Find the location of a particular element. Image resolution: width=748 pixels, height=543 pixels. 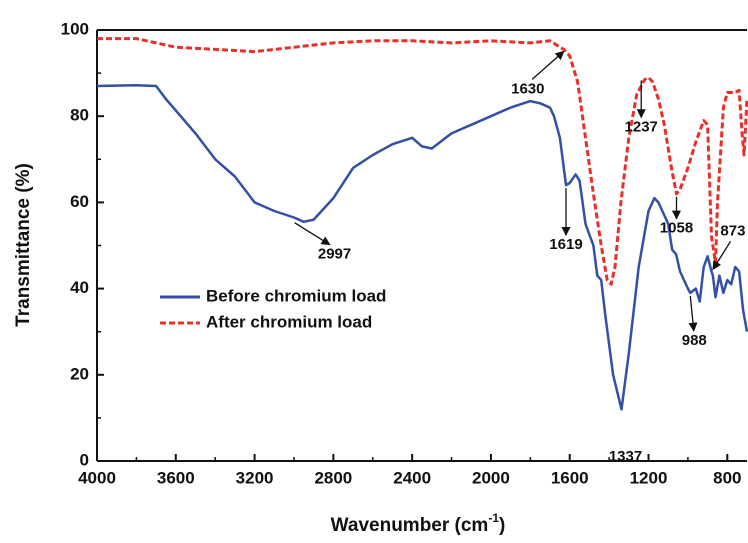

x-tick-label: 800 is located at coordinates (727, 477).